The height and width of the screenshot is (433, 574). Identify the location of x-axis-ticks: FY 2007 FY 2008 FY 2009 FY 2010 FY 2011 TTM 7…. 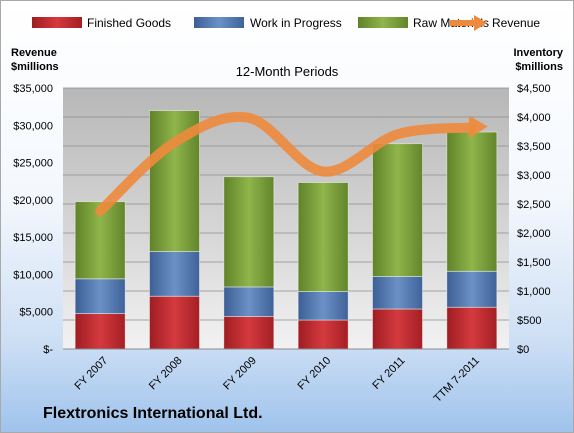
(277, 380).